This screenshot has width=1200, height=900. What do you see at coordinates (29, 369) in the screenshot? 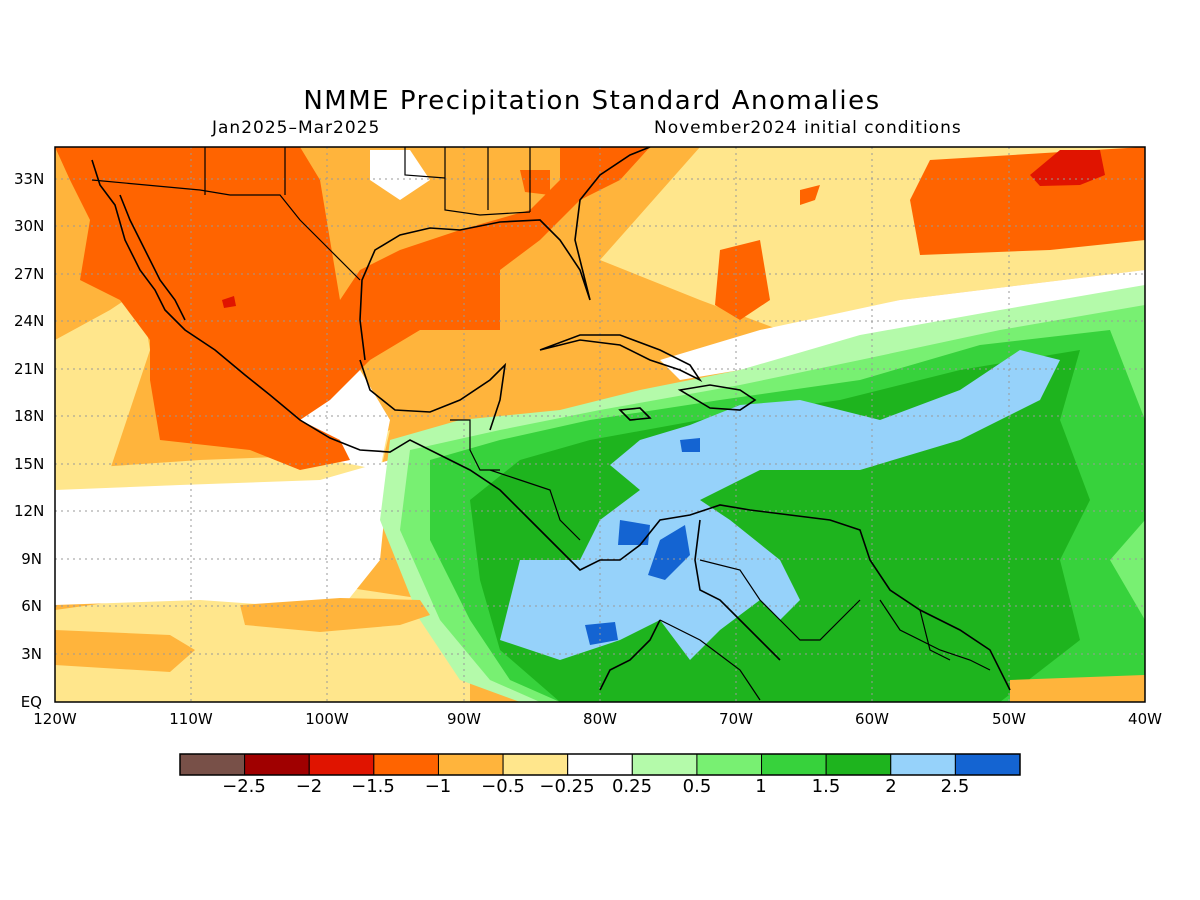
I see `lat-tick: 21N` at bounding box center [29, 369].